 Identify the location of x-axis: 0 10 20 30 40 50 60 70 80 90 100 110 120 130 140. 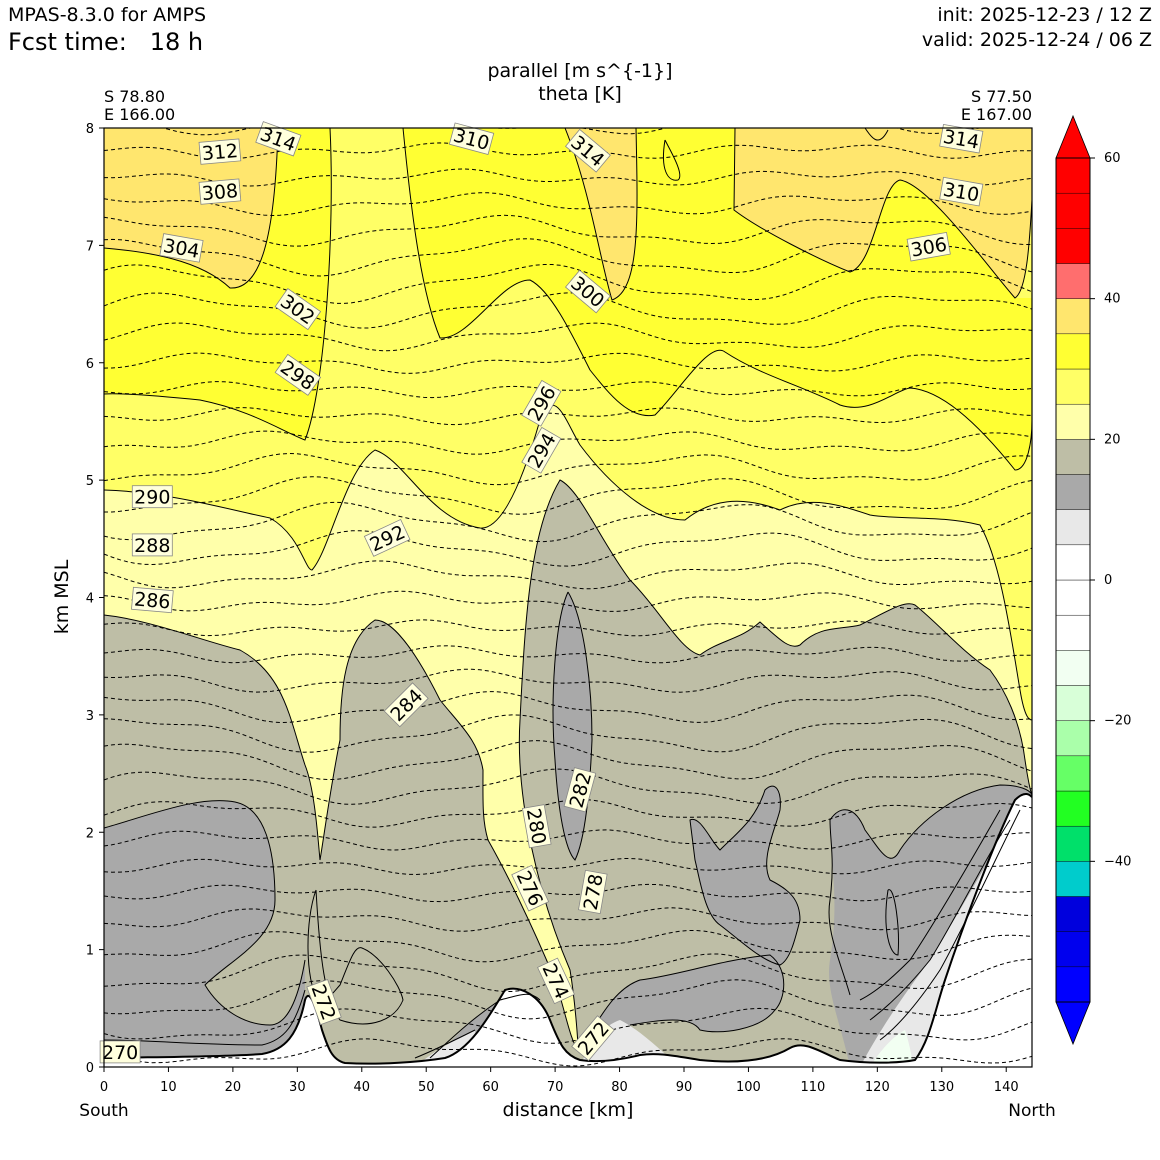
(559, 1081).